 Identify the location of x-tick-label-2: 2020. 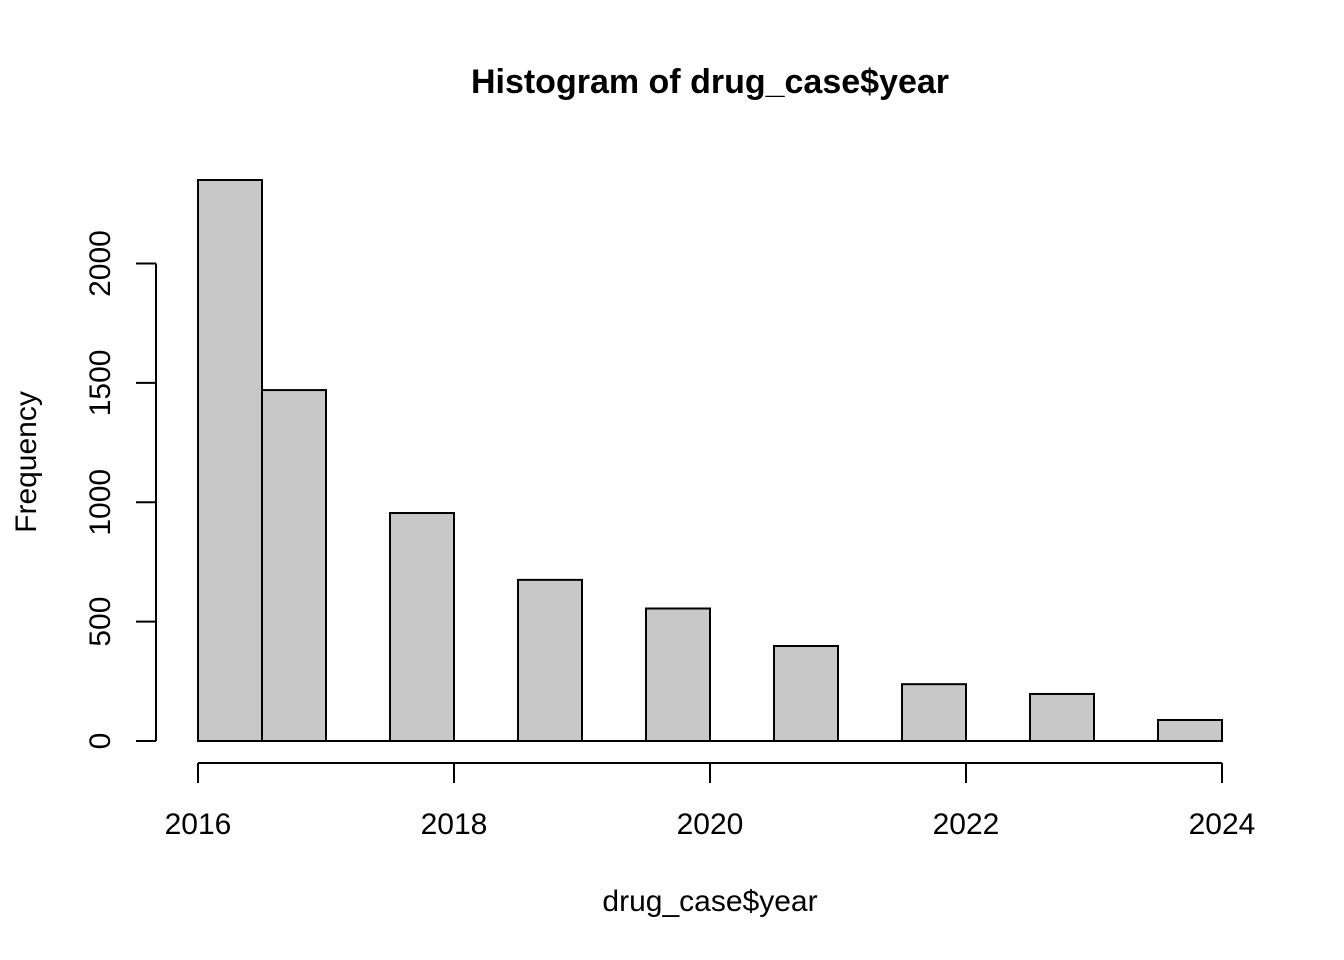
(710, 824).